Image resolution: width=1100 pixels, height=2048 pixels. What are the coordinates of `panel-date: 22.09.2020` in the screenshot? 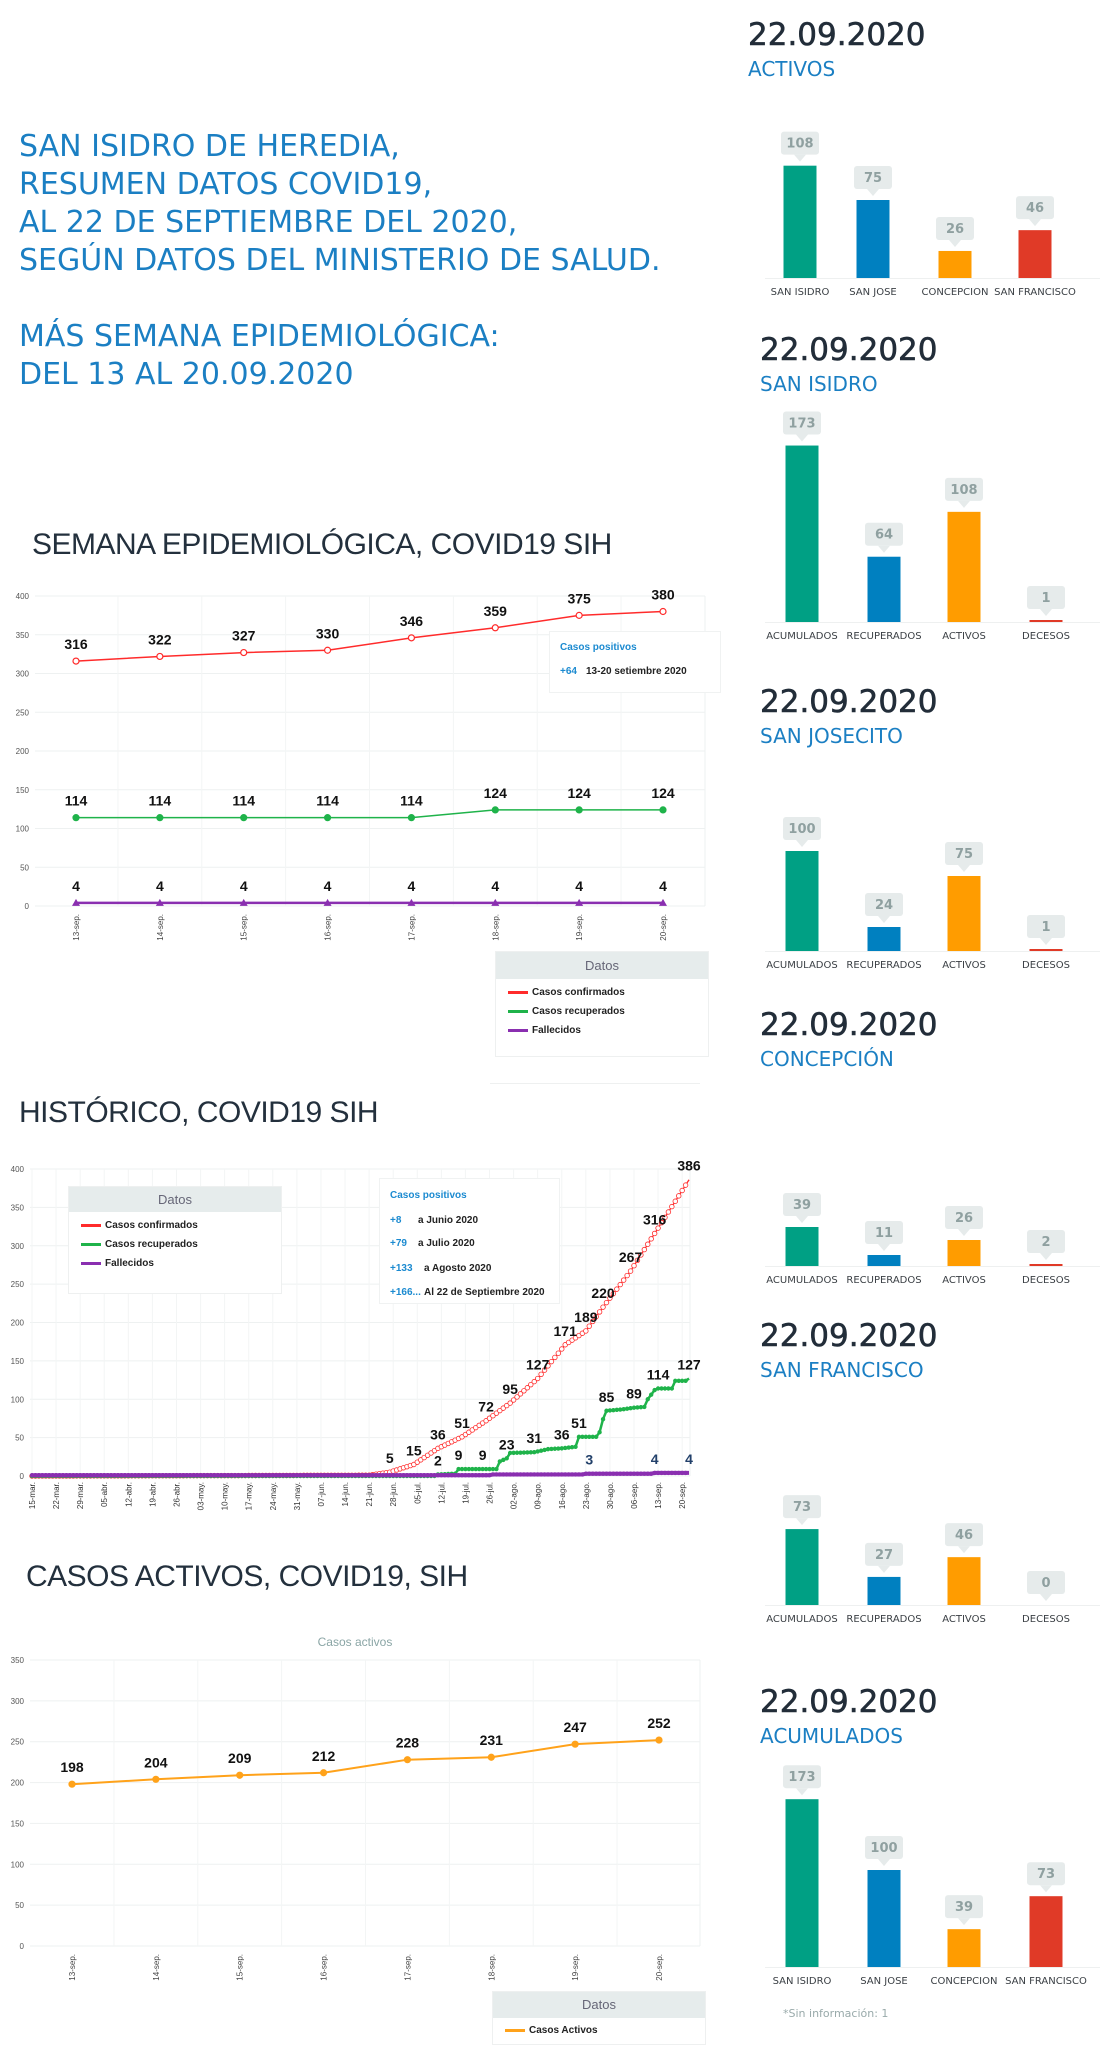 It's located at (849, 1702).